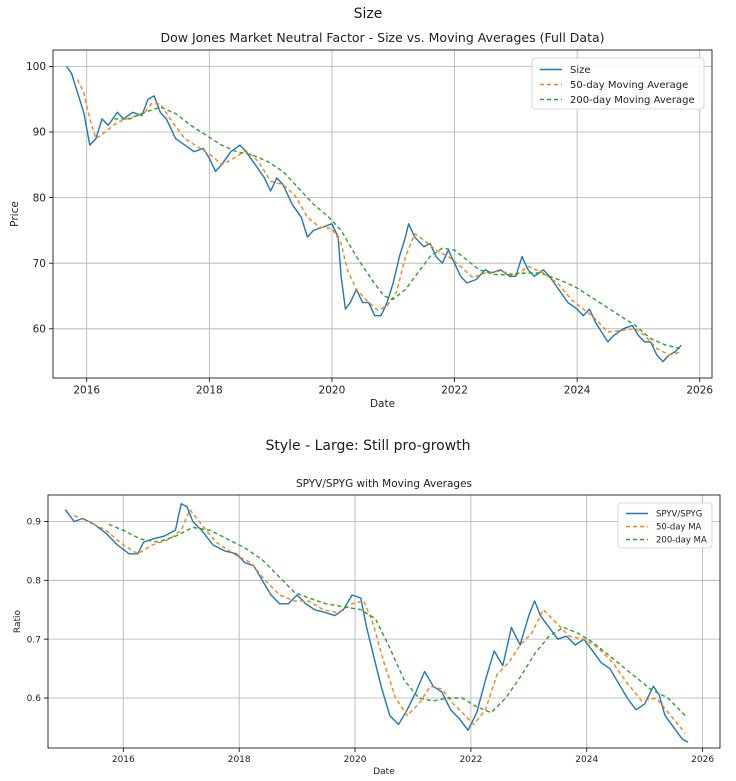 The height and width of the screenshot is (781, 736). I want to click on chart1-xtick-label-3: 2022, so click(454, 391).